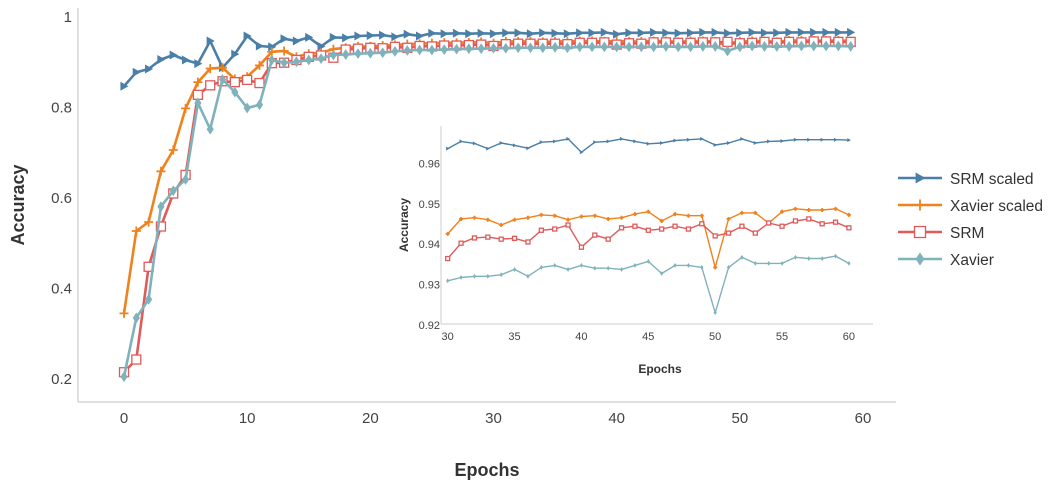 Image resolution: width=1054 pixels, height=482 pixels. What do you see at coordinates (946, 260) in the screenshot?
I see `legend-item-xavier: Xavier` at bounding box center [946, 260].